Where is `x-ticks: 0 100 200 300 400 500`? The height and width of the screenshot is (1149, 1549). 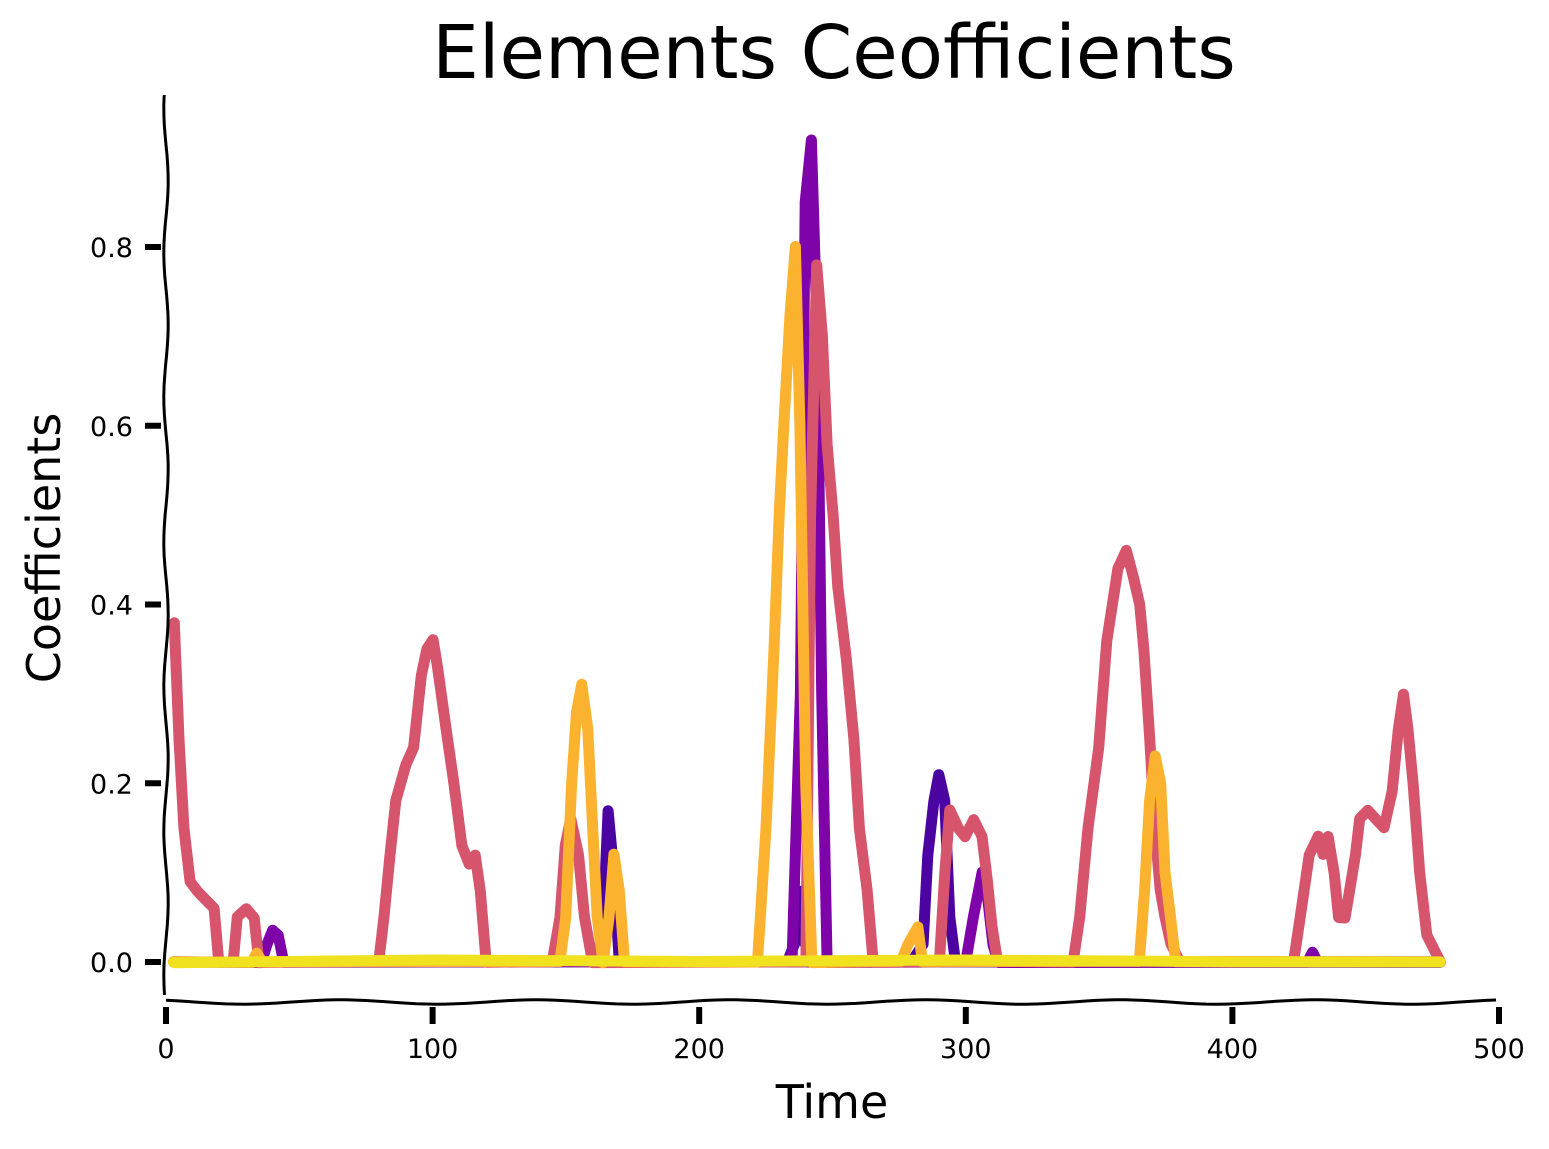 x-ticks: 0 100 200 300 400 500 is located at coordinates (841, 1036).